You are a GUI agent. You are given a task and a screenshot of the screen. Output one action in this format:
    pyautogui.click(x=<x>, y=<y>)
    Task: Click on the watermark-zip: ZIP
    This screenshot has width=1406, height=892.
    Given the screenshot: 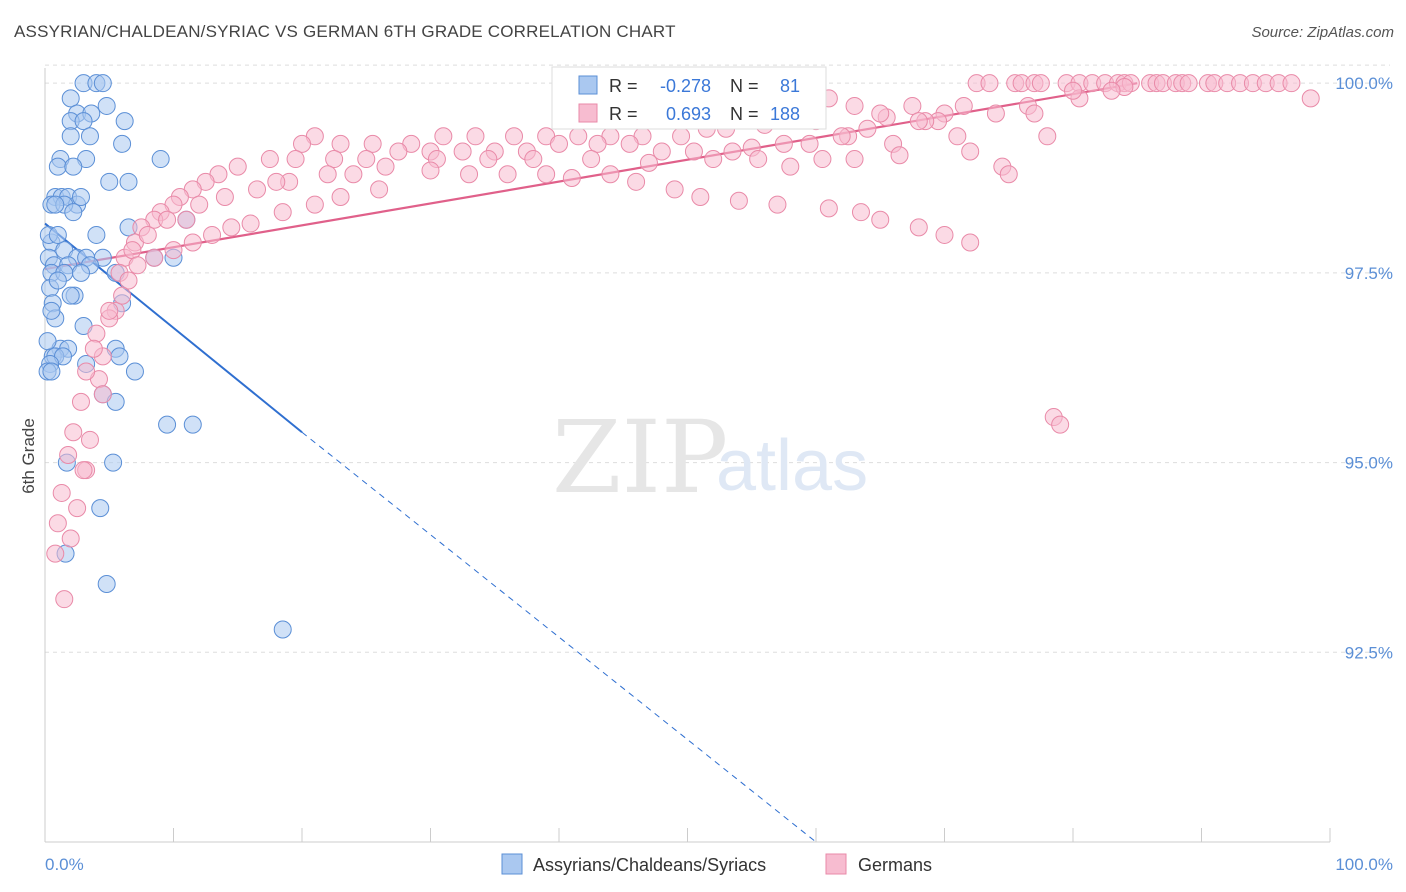 What is the action you would take?
    pyautogui.click(x=640, y=457)
    